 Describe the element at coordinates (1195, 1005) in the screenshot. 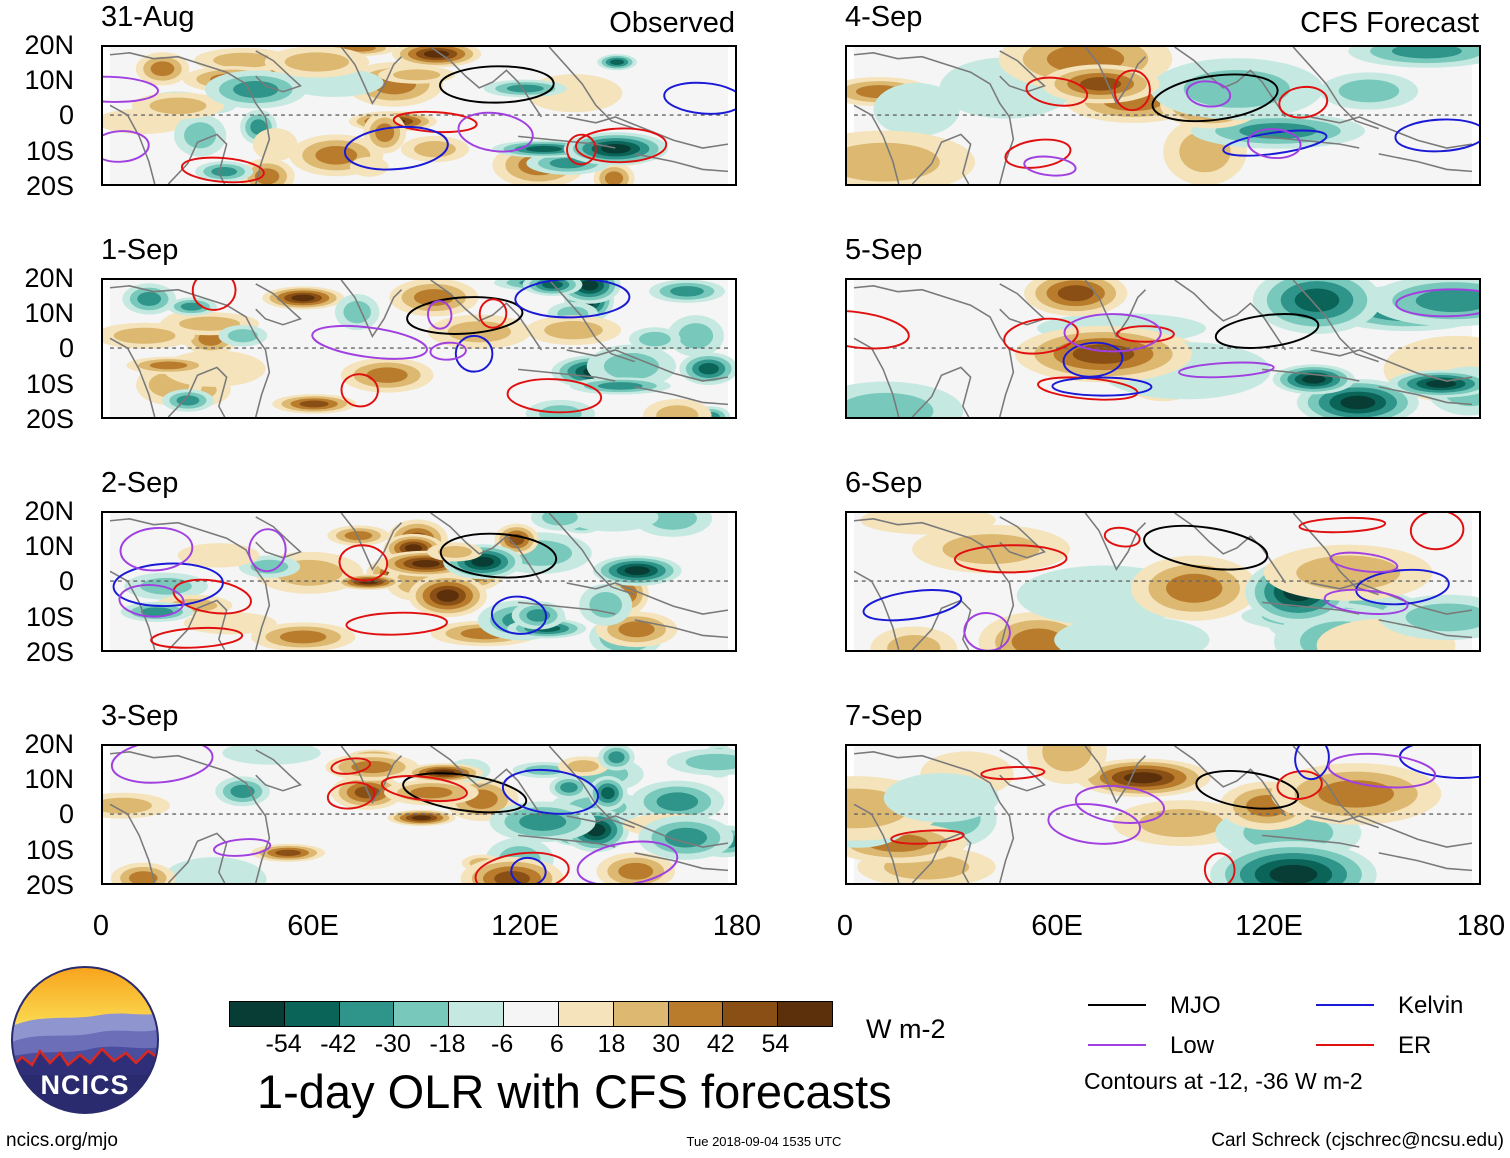

I see `legend-label-mjo: MJO` at that location.